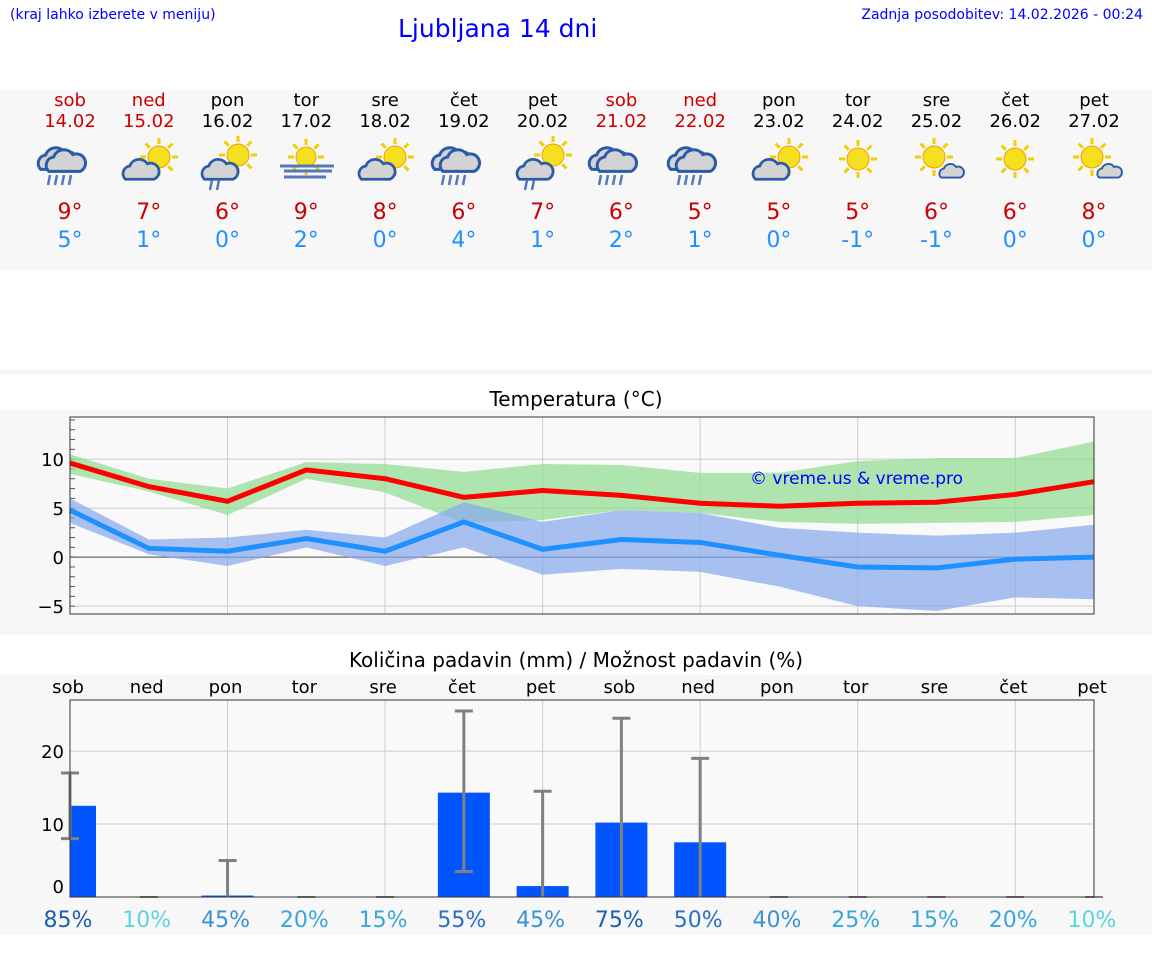  What do you see at coordinates (146, 920) in the screenshot?
I see `precip-probability: 10%` at bounding box center [146, 920].